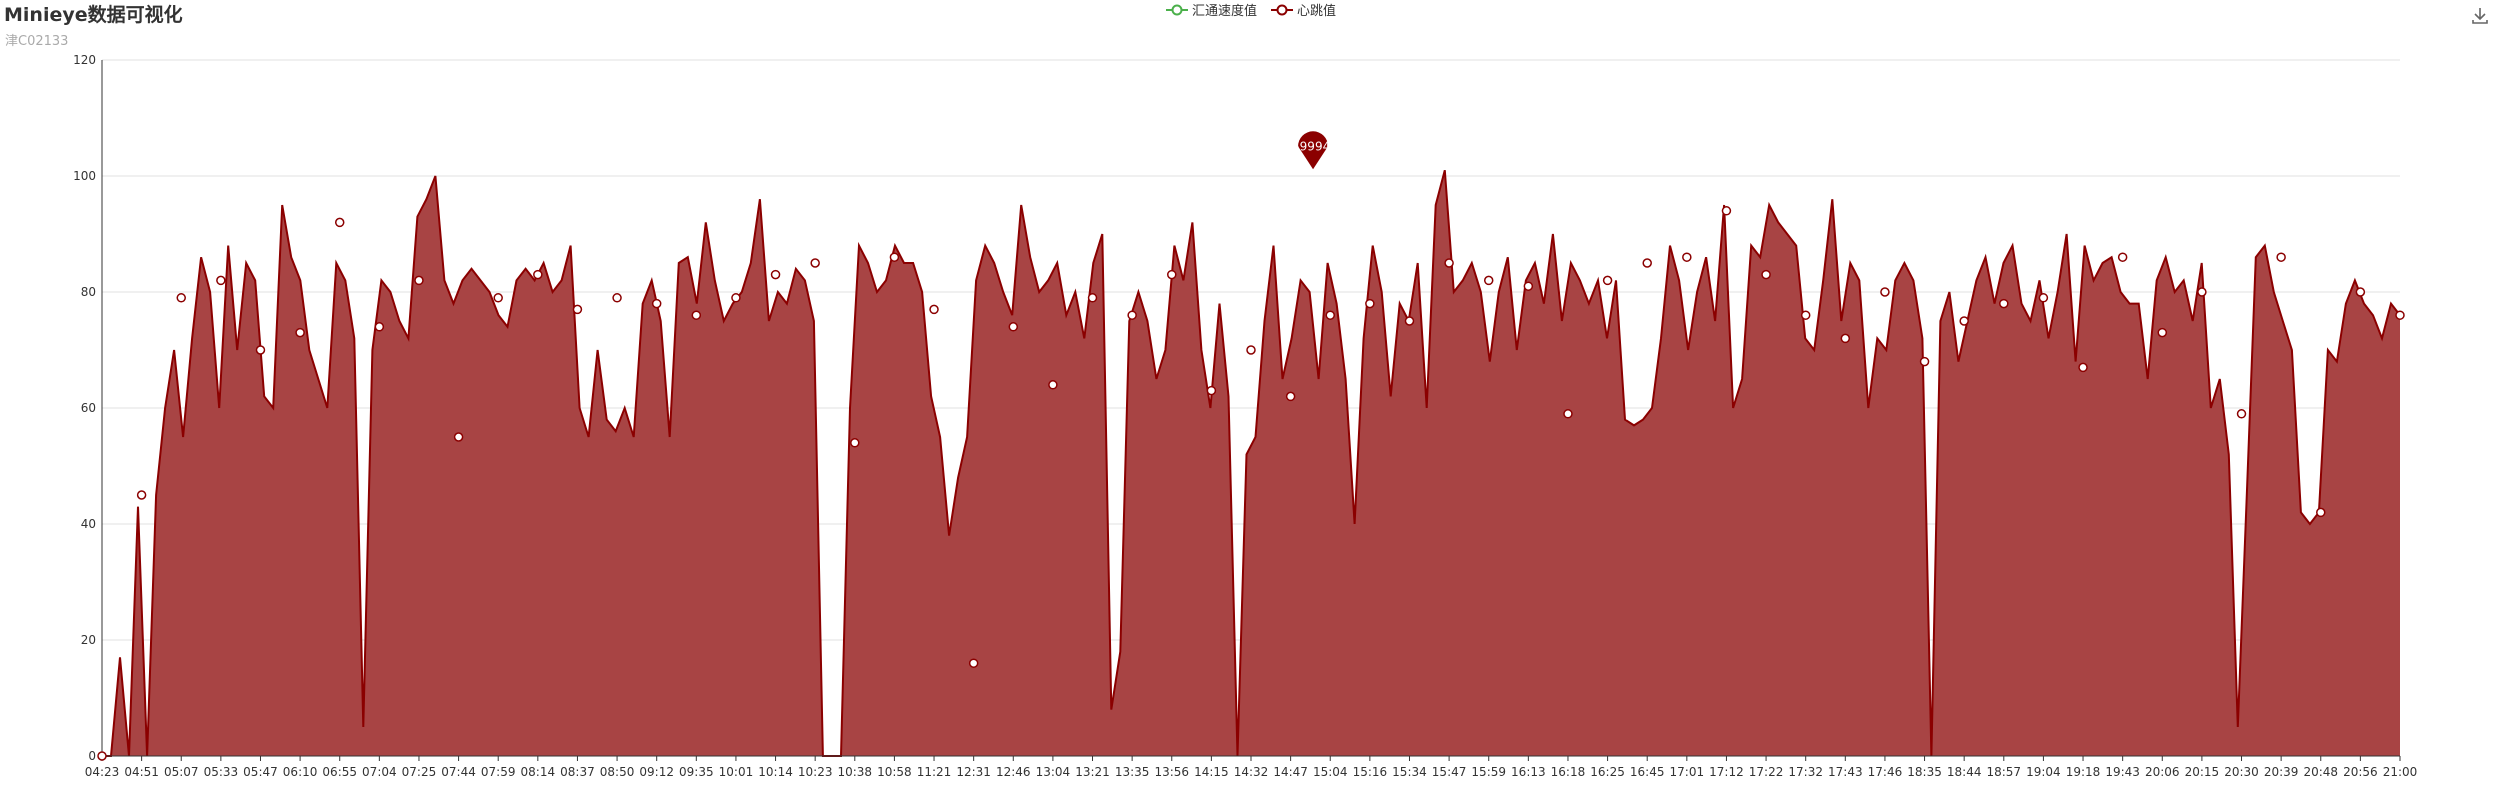  Describe the element at coordinates (102, 772) in the screenshot. I see `x-tick-label: 04:23` at that location.